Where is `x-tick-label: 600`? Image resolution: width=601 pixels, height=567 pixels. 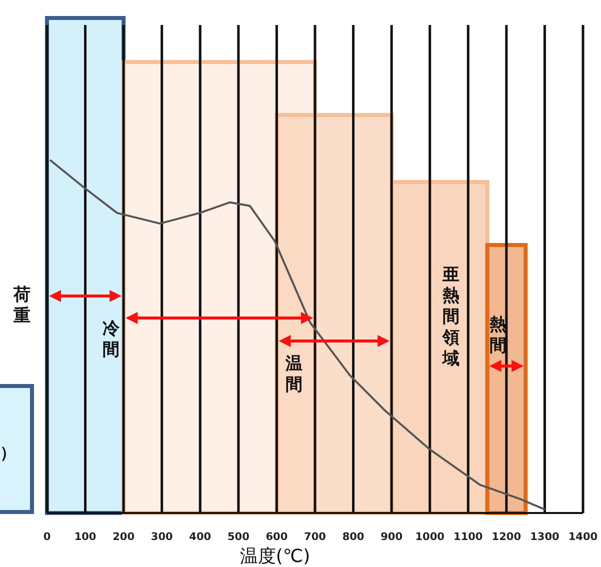
x-tick-label: 600 is located at coordinates (277, 537).